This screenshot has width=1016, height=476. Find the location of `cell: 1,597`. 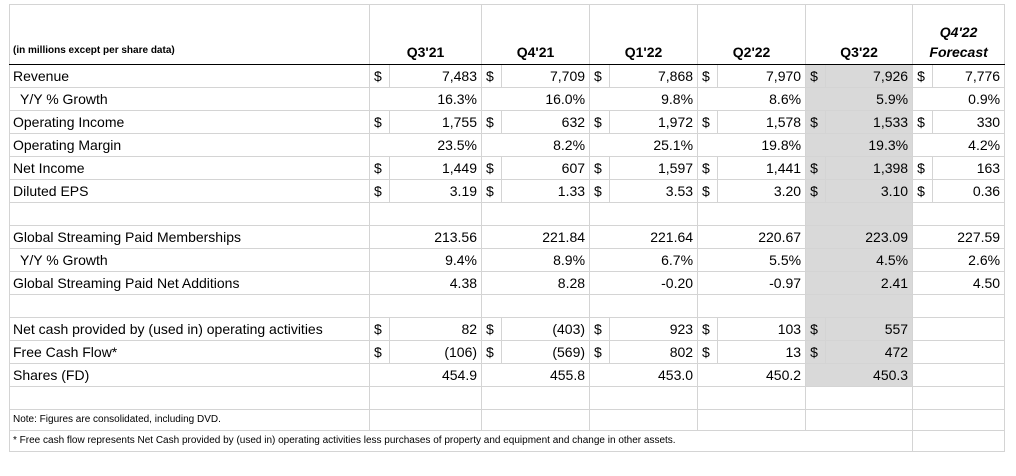

cell: 1,597 is located at coordinates (654, 168).